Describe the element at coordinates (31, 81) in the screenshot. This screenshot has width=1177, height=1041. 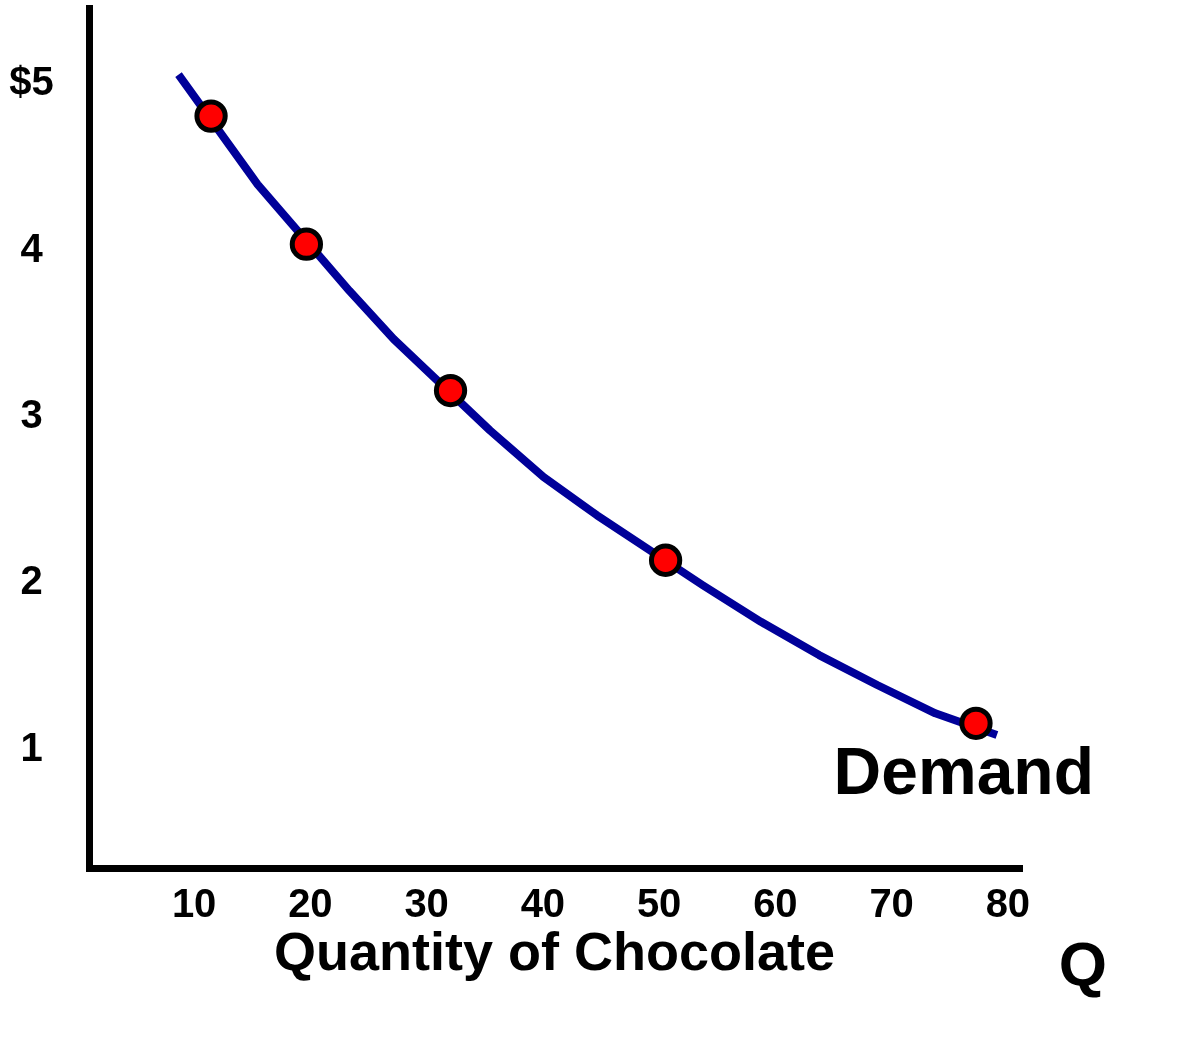
I see `y-tick-label: $5` at that location.